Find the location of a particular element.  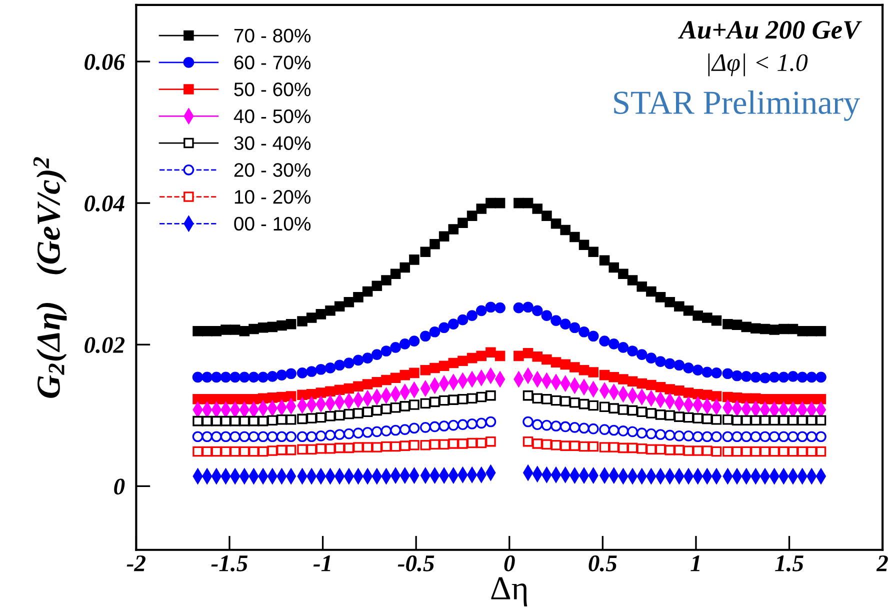

x-tick-label: 0 is located at coordinates (509, 563).